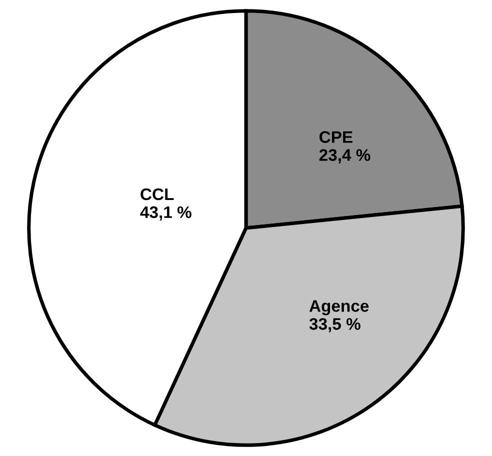 This screenshot has height=456, width=492. I want to click on data-label: 33,5 %, so click(334, 325).